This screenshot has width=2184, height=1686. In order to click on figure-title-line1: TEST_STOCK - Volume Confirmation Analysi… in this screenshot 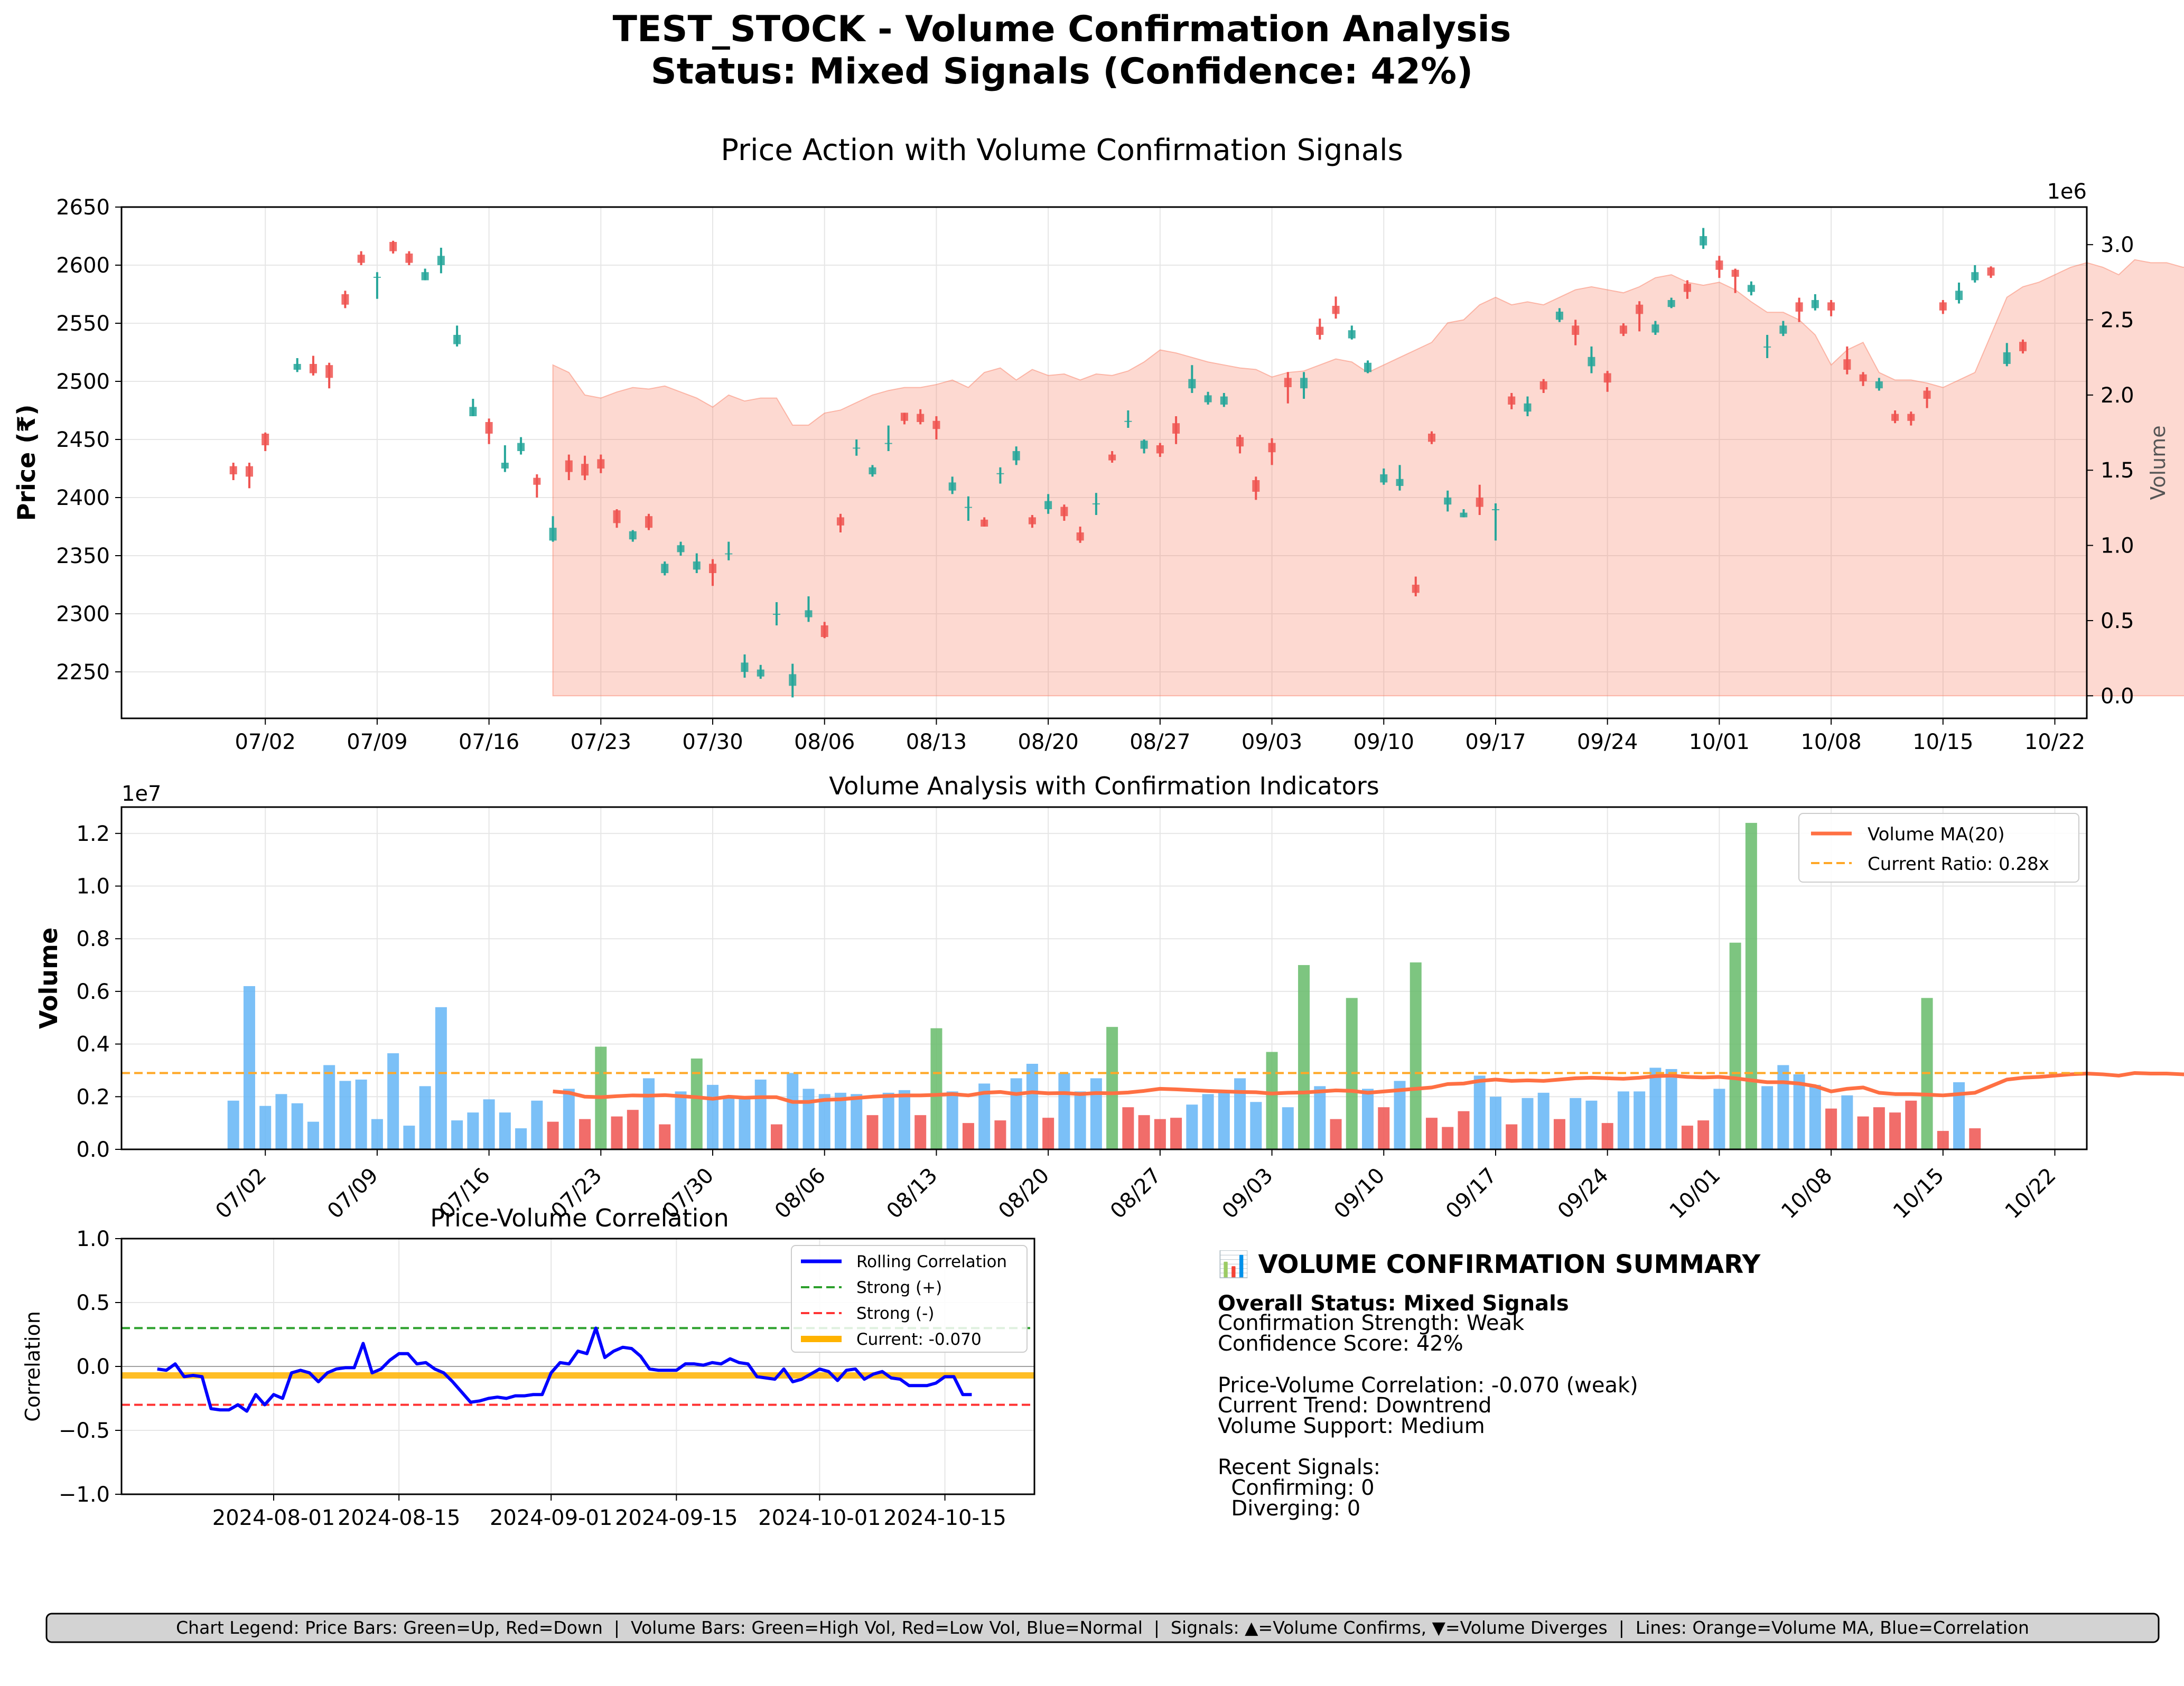, I will do `click(1062, 29)`.